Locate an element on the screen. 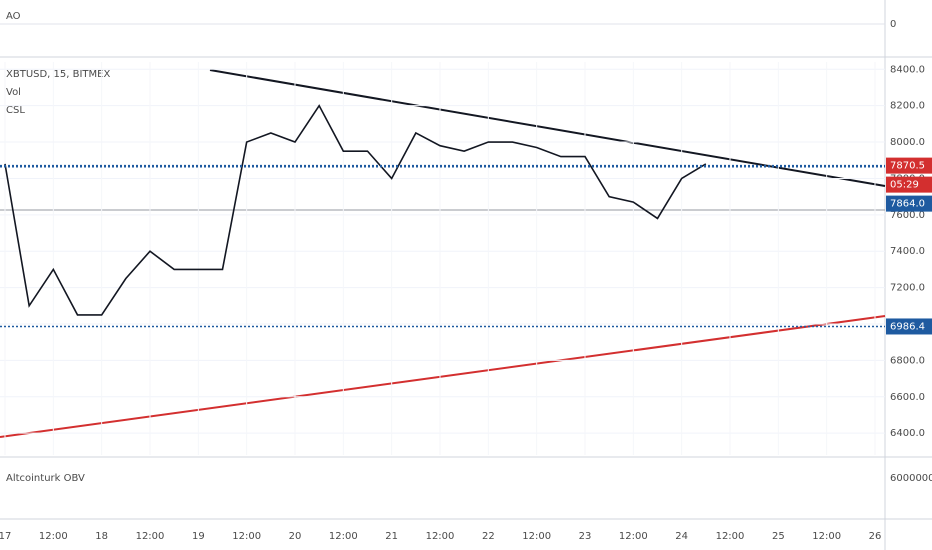 The width and height of the screenshot is (932, 550). y-tick-label: 7200.0 is located at coordinates (907, 288).